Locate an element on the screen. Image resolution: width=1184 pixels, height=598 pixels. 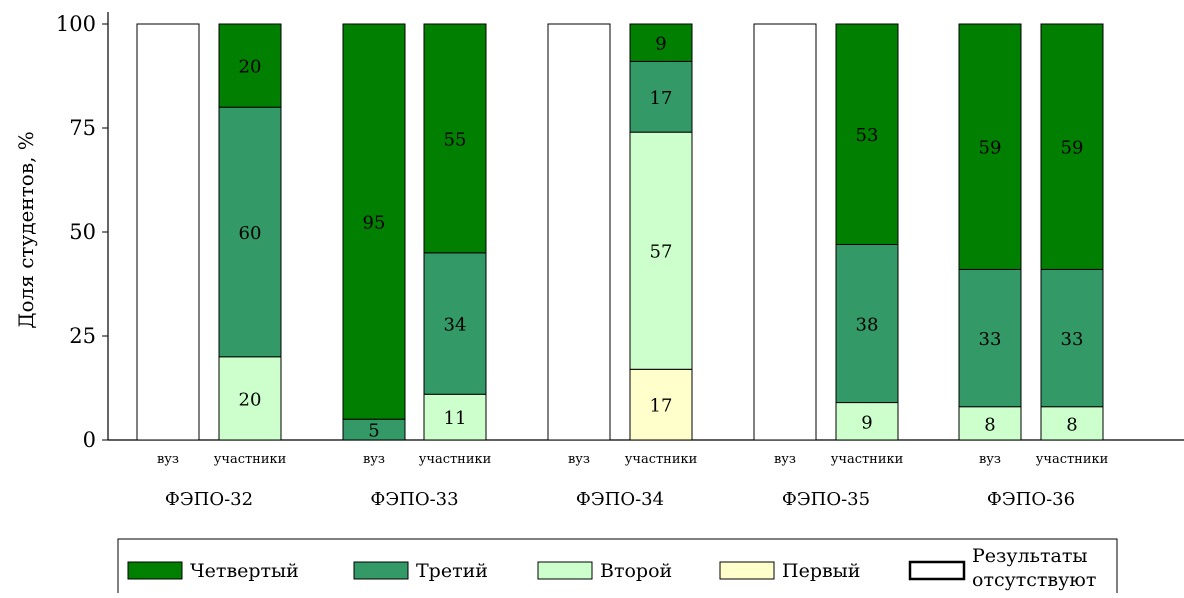
data-label: 60 is located at coordinates (250, 233).